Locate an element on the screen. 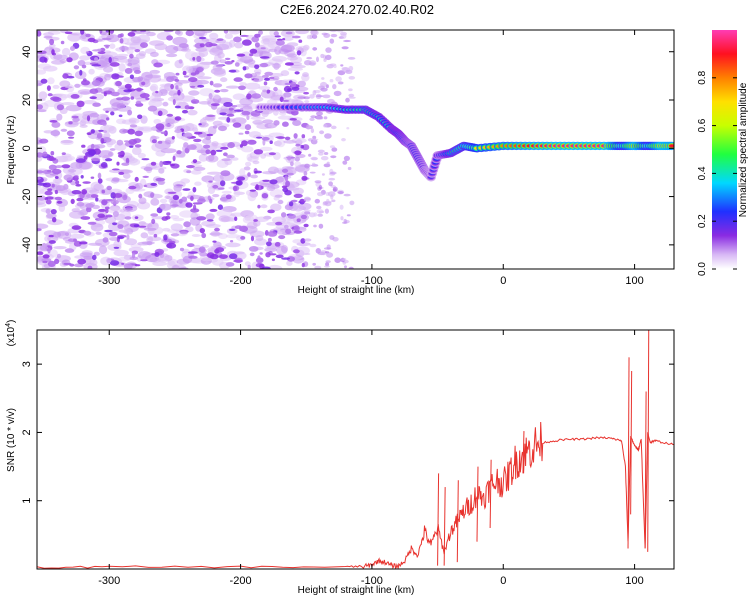  snr-scale-exp: 4 is located at coordinates (8, 325).